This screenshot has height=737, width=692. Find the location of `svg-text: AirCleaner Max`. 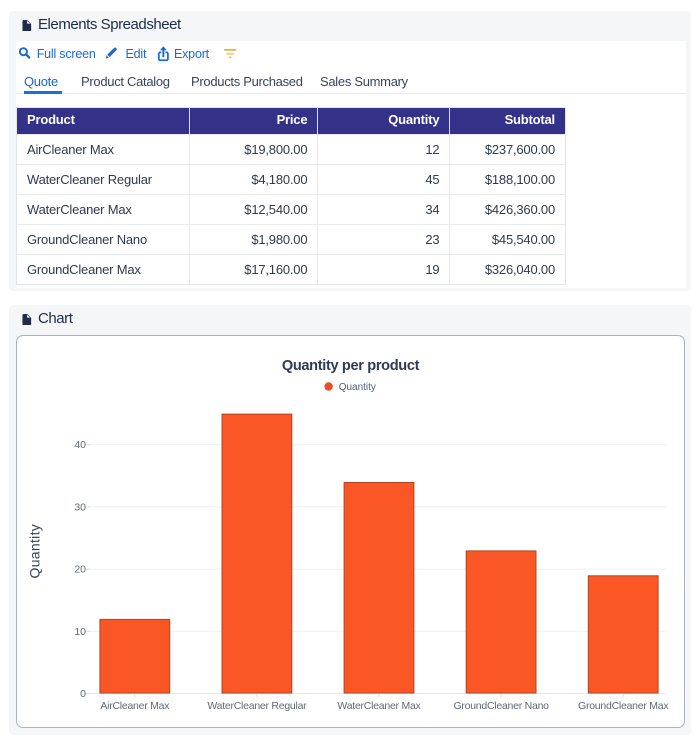

svg-text: AirCleaner Max is located at coordinates (135, 706).